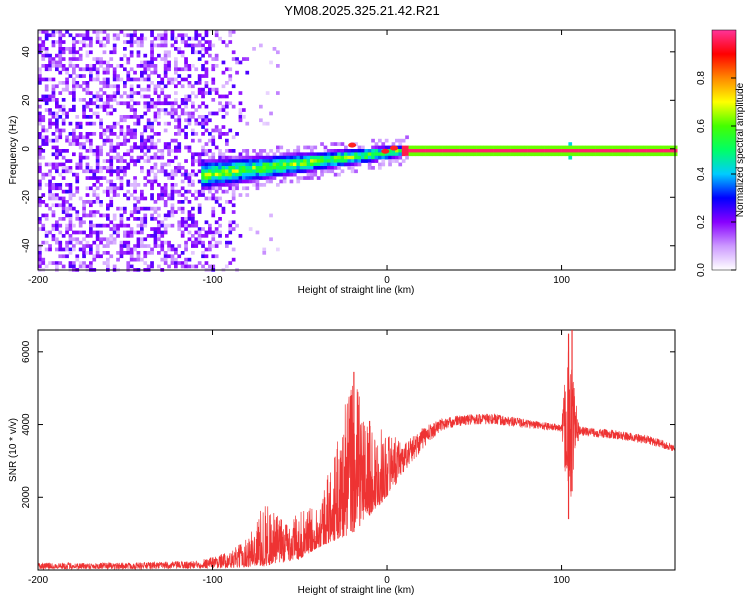 The image size is (750, 600). What do you see at coordinates (213, 580) in the screenshot?
I see `snr-x-tick-label: -100` at bounding box center [213, 580].